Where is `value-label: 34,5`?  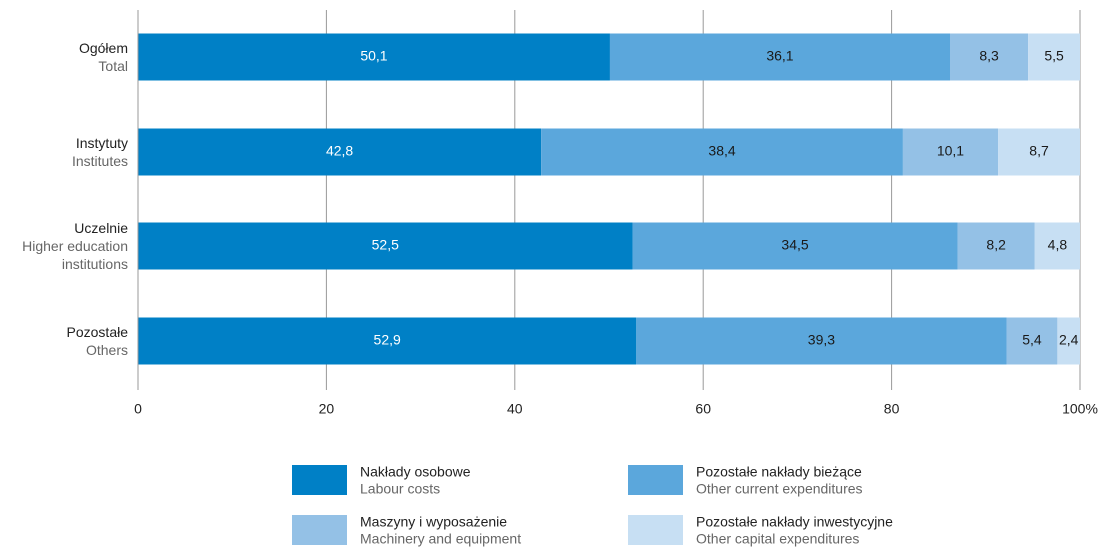
value-label: 34,5 is located at coordinates (794, 245).